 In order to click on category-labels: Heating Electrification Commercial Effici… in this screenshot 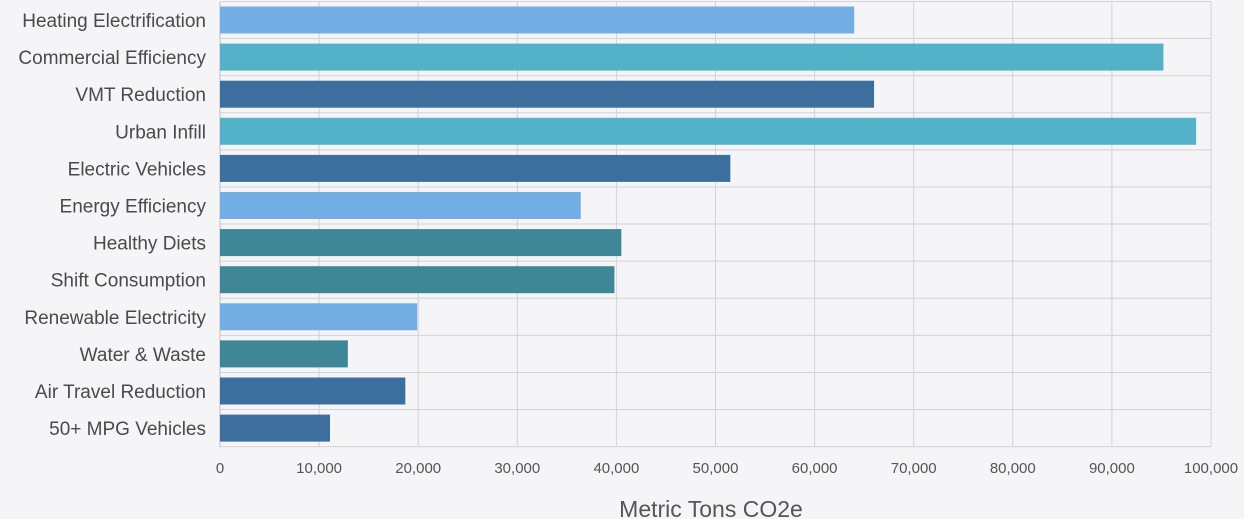, I will do `click(112, 225)`.